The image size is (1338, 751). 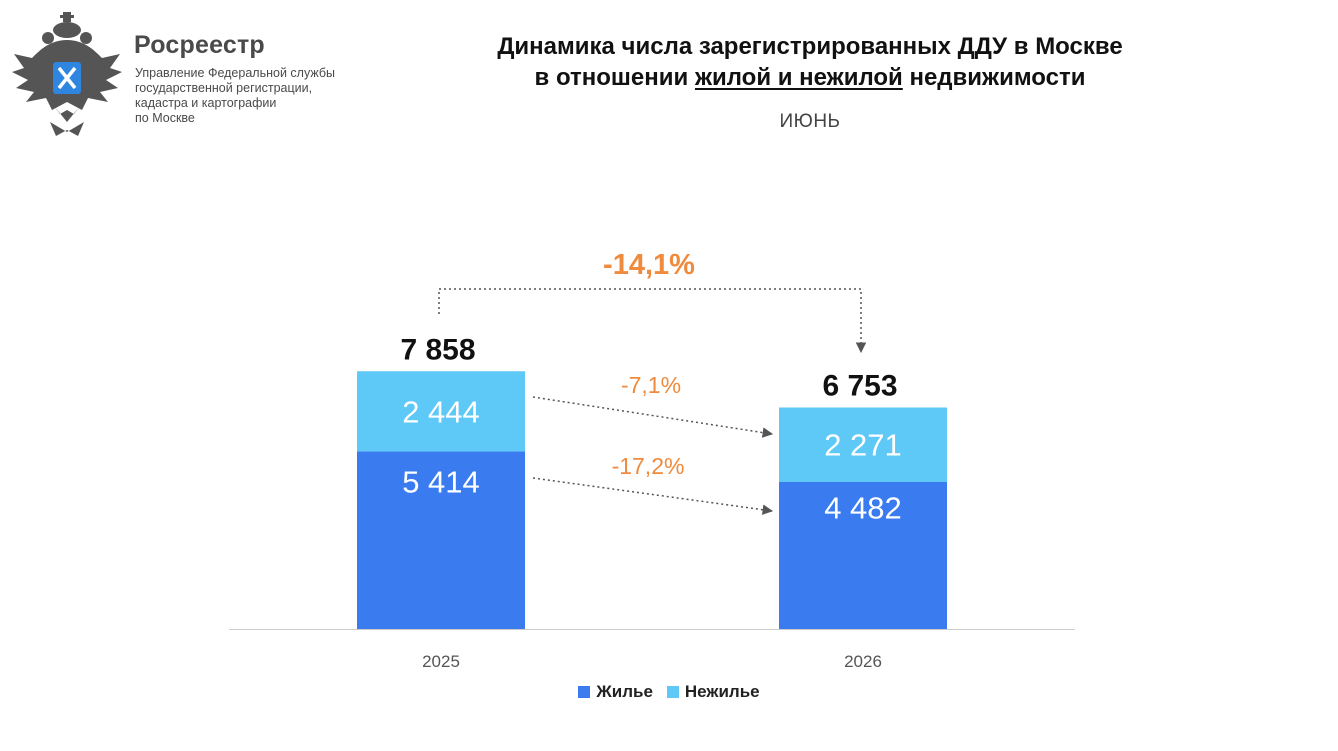 I want to click on legend-label-nonresidential: Нежилье, so click(x=722, y=691).